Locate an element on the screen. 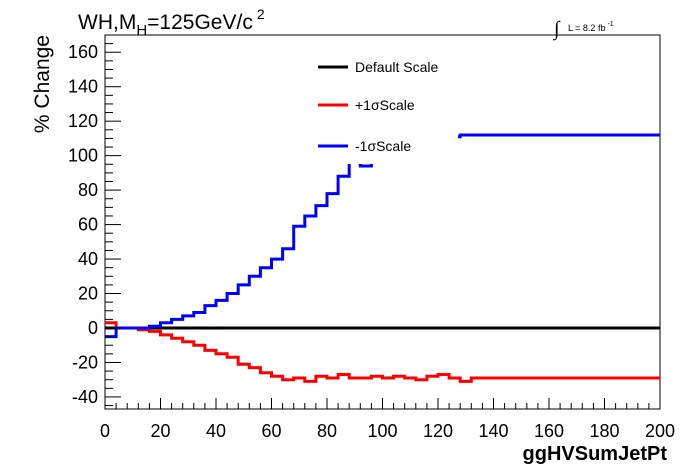 This screenshot has width=696, height=472. y-axis-title: % Change is located at coordinates (42, 84).